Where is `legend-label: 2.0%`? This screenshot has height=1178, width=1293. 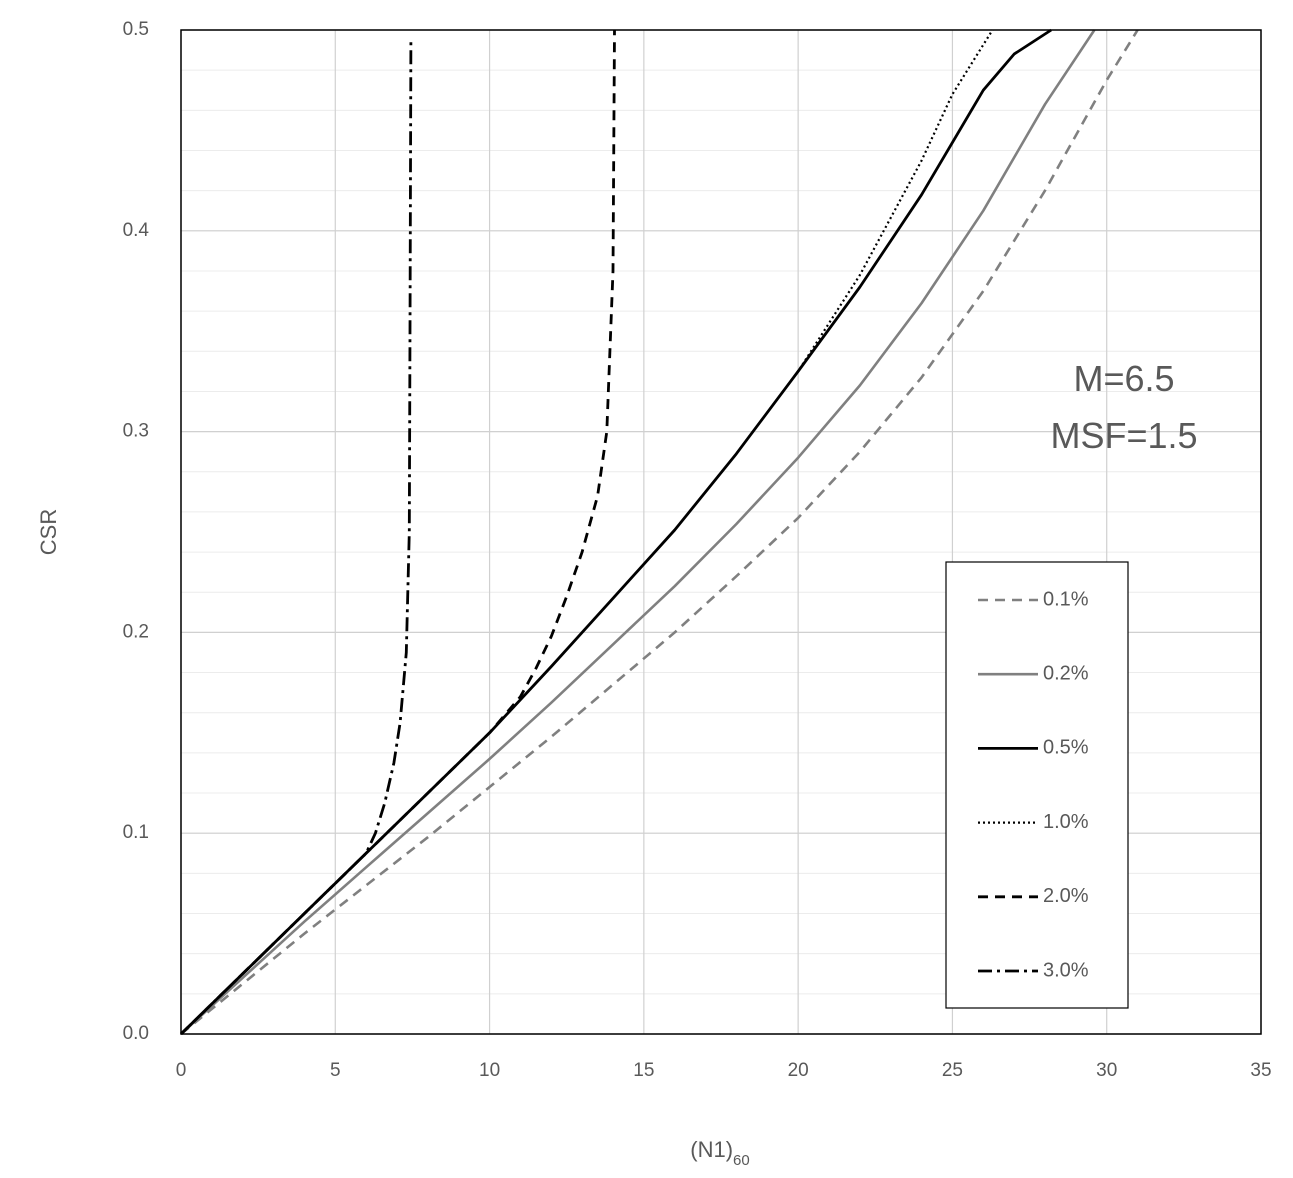
legend-label: 2.0% is located at coordinates (1066, 896).